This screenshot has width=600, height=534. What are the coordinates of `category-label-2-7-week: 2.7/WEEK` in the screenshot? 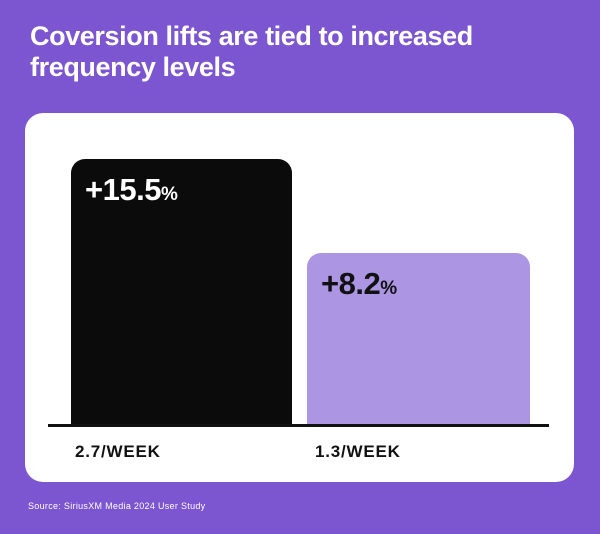 It's located at (118, 451).